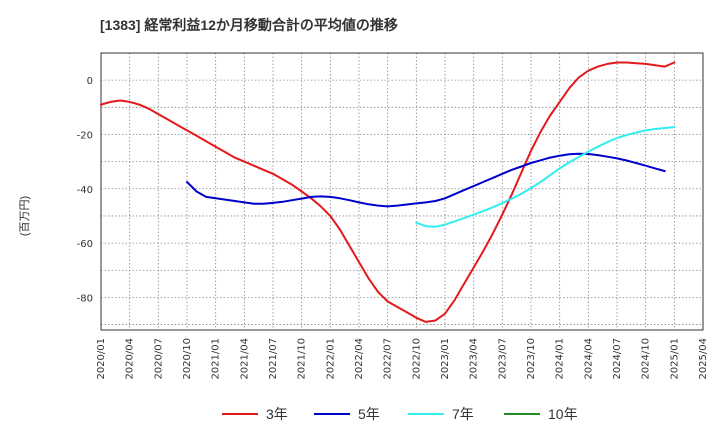 This screenshot has width=720, height=440. Describe the element at coordinates (522, 414) in the screenshot. I see `legend-swatch-10y` at that location.